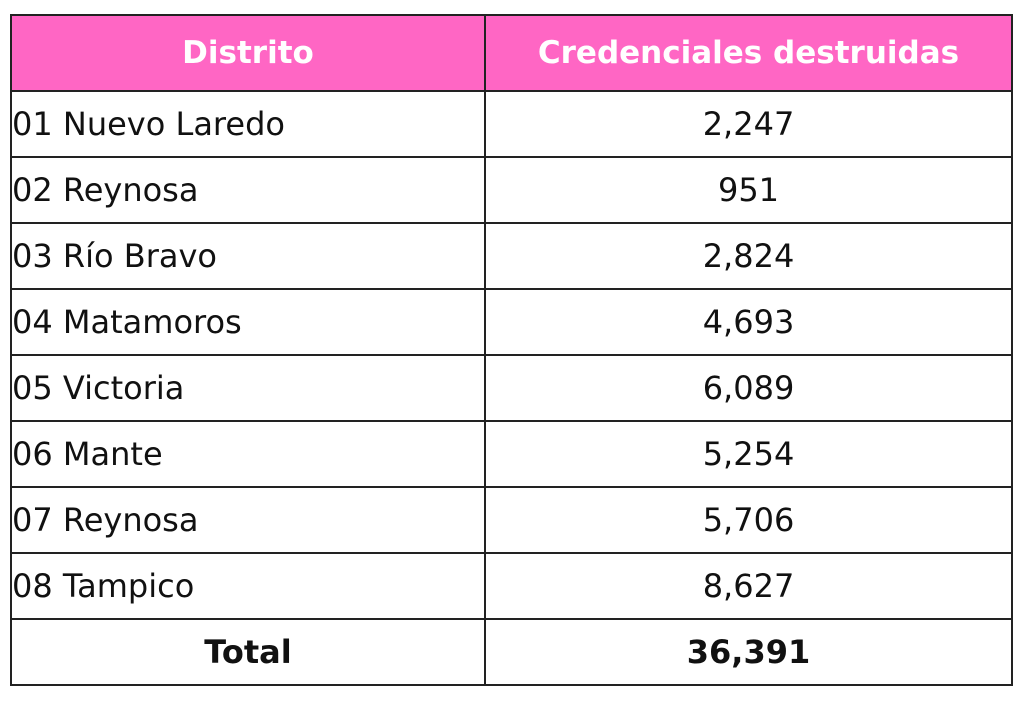  Describe the element at coordinates (248, 256) in the screenshot. I see `district-cell: 03 Río Bravo` at that location.